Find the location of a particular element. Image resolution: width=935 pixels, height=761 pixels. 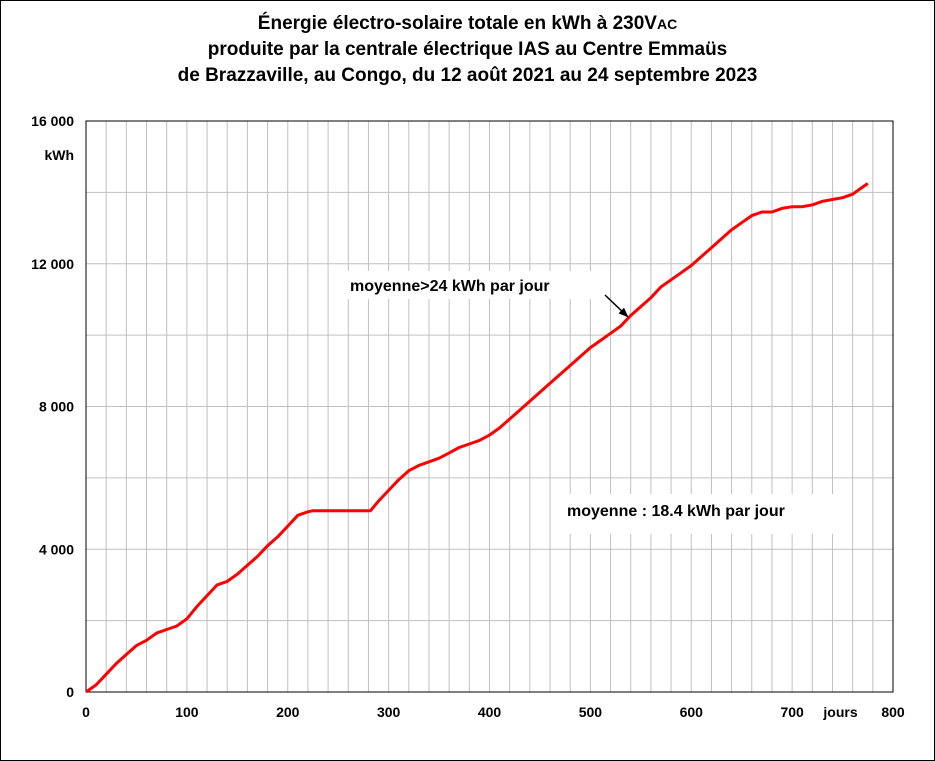

x-tick-label: 700 is located at coordinates (792, 712).